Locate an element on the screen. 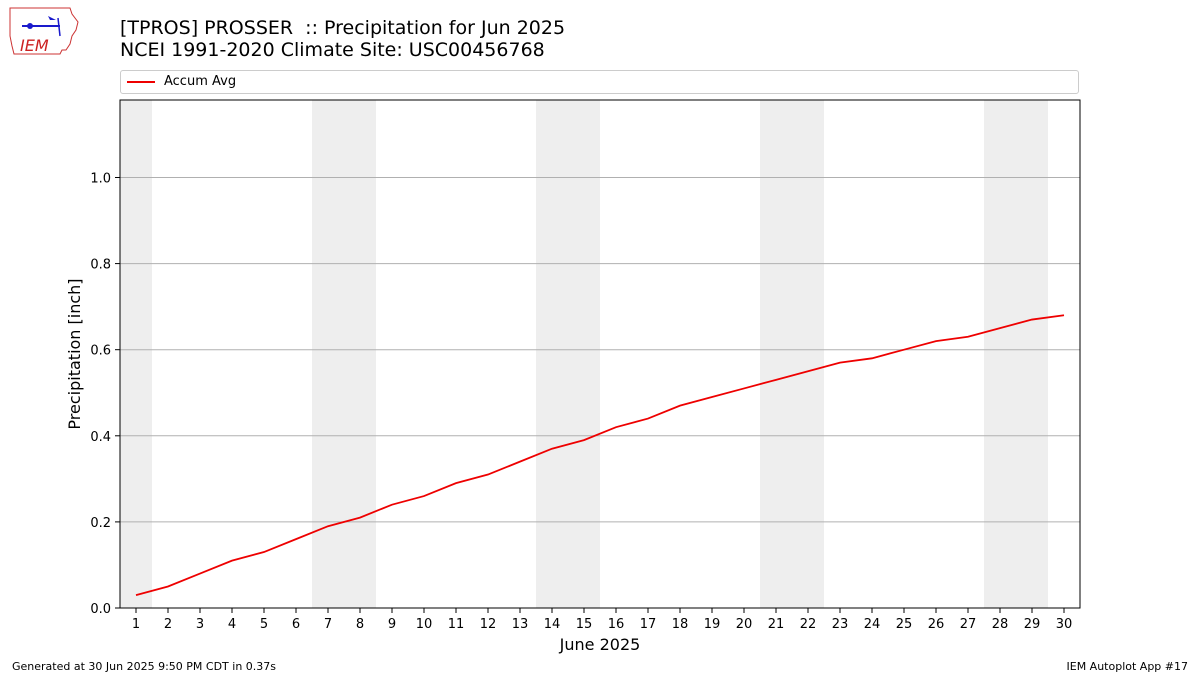 This screenshot has height=675, width=1200. x-tick-label: 10 is located at coordinates (424, 624).